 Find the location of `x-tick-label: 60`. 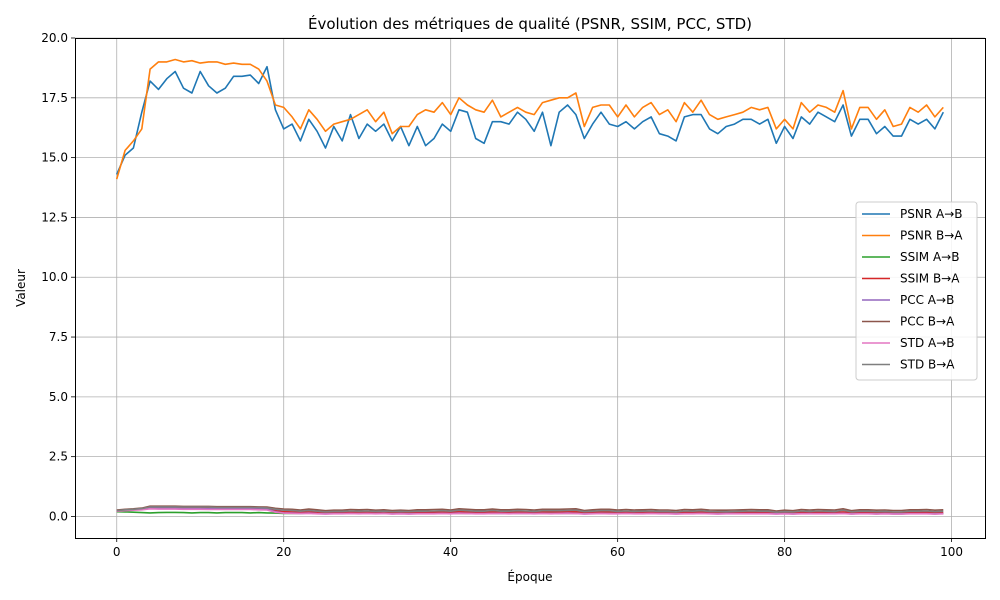

x-tick-label: 60 is located at coordinates (617, 552).